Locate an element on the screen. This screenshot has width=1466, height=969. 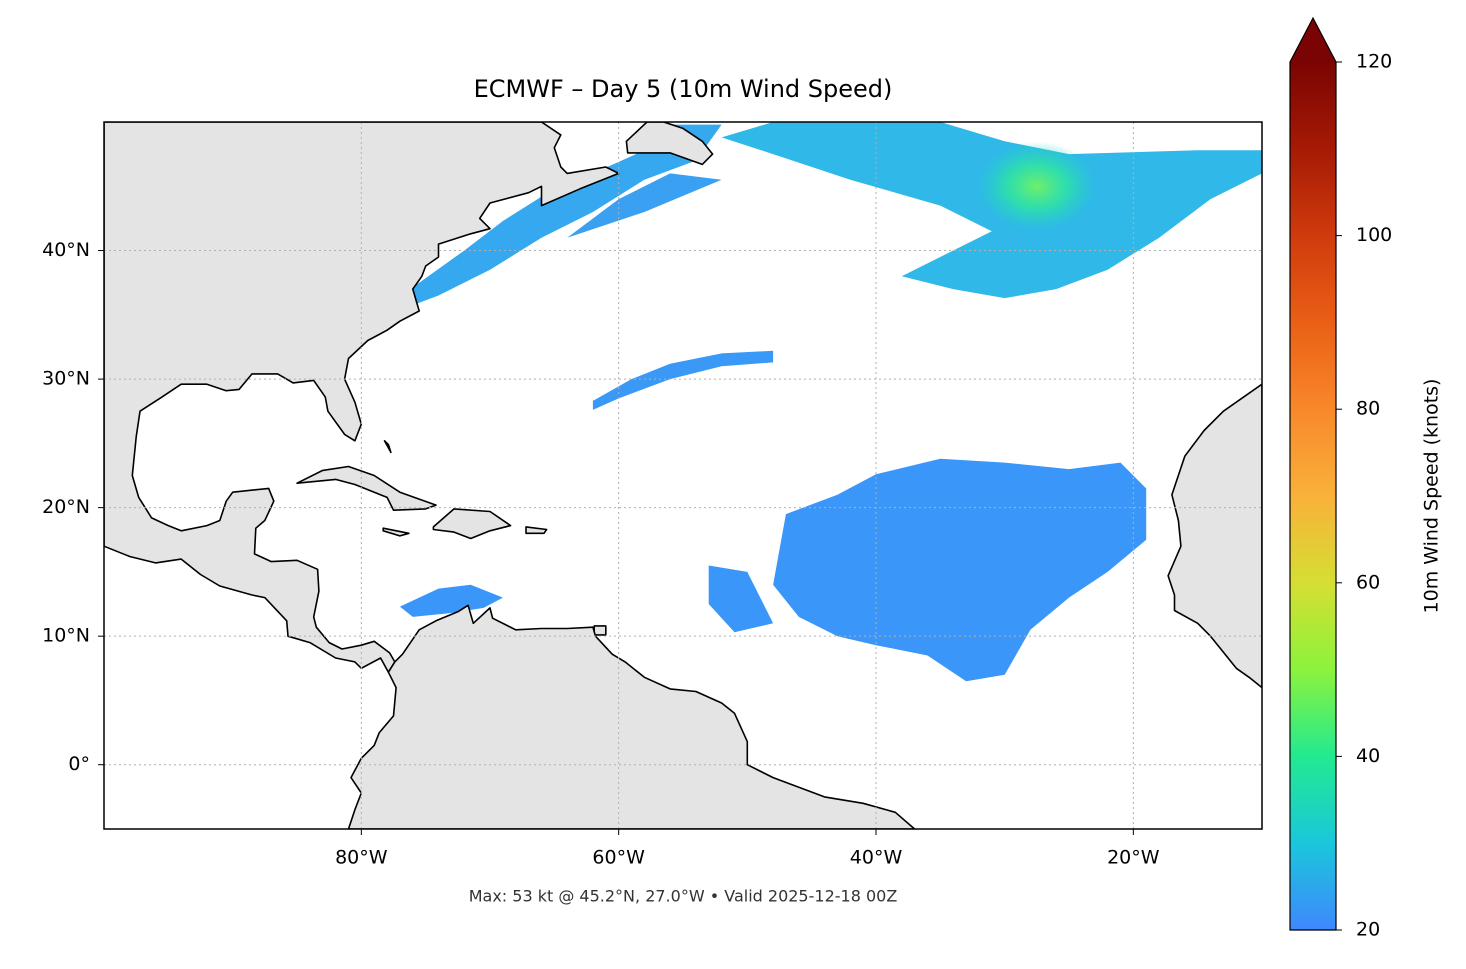
x-tick-label: 80°W is located at coordinates (361, 858).